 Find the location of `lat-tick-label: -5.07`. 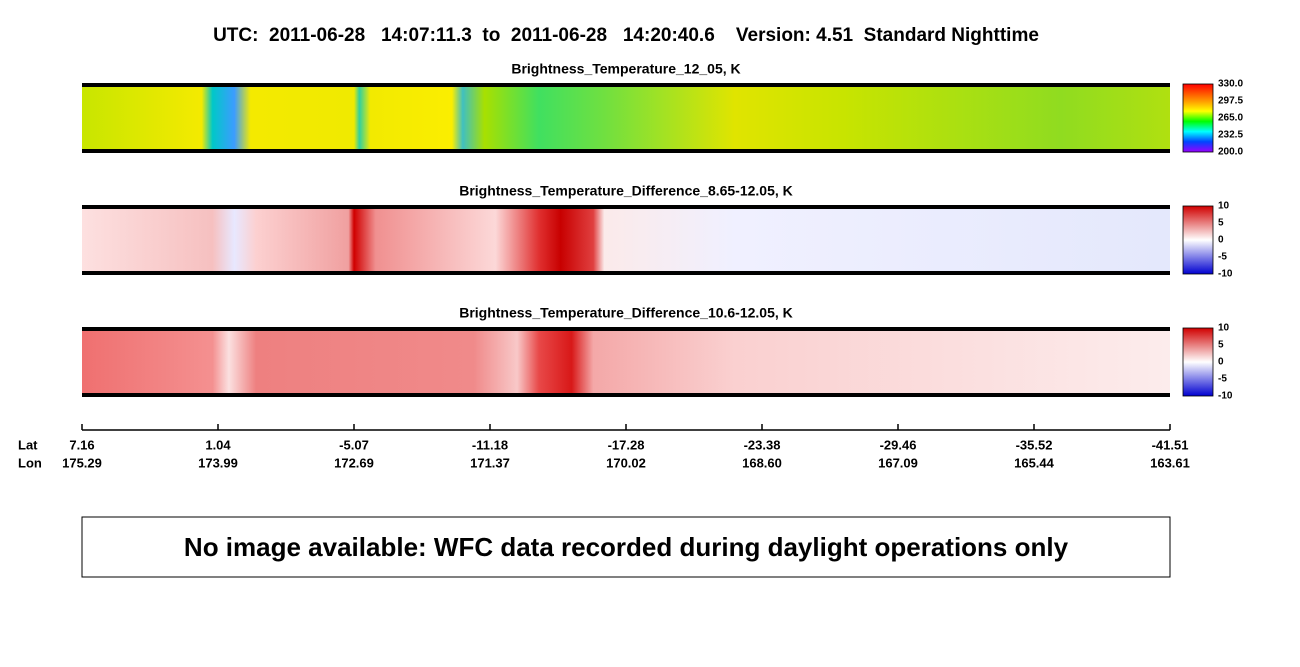

lat-tick-label: -5.07 is located at coordinates (354, 444).